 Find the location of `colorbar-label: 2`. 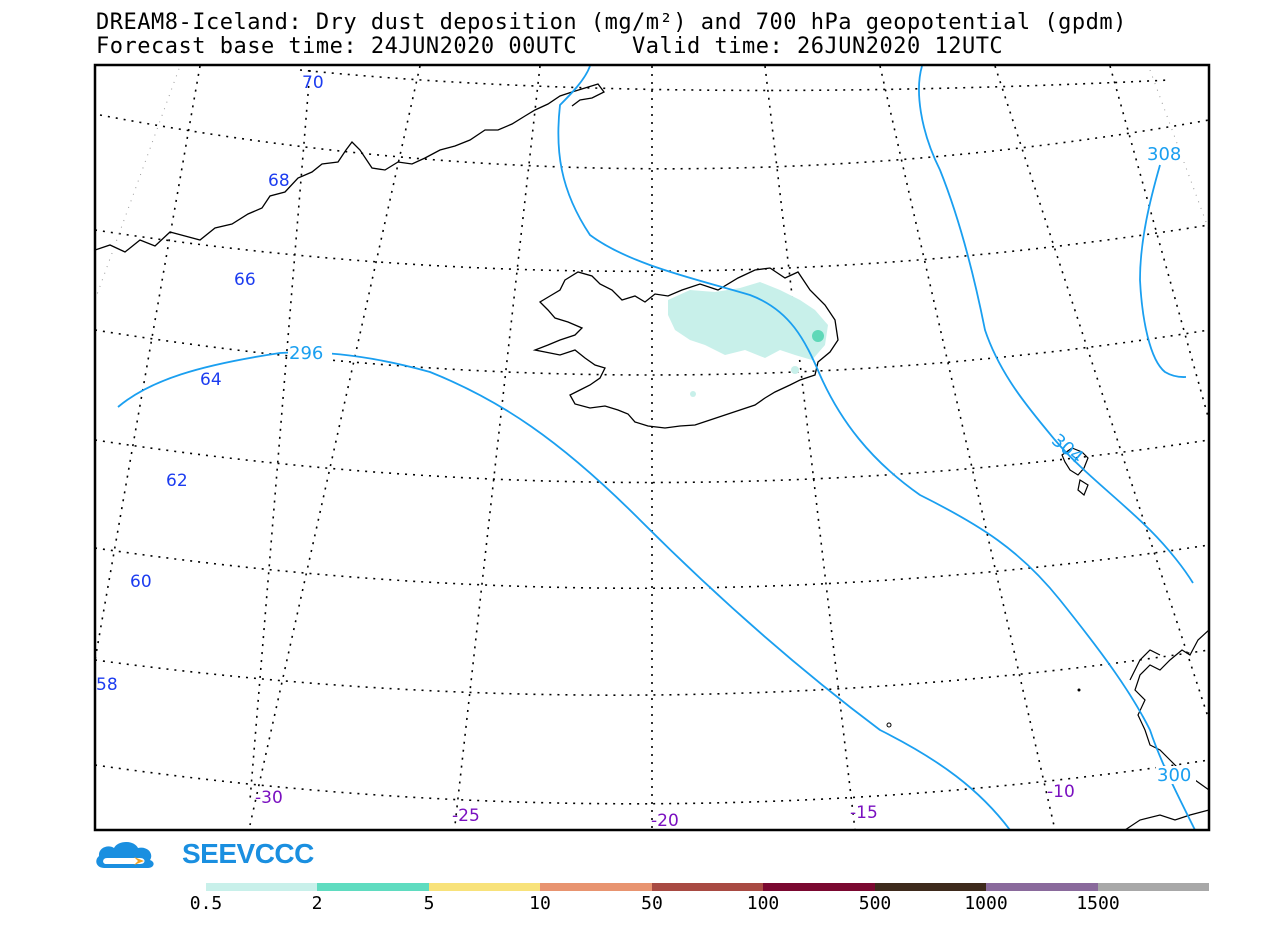

colorbar-label: 2 is located at coordinates (317, 903).